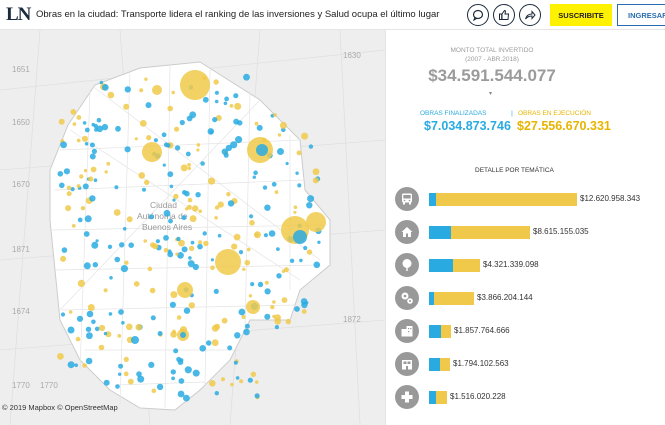 This screenshot has width=665, height=425. Describe the element at coordinates (478, 15) in the screenshot. I see `comment-button` at that location.